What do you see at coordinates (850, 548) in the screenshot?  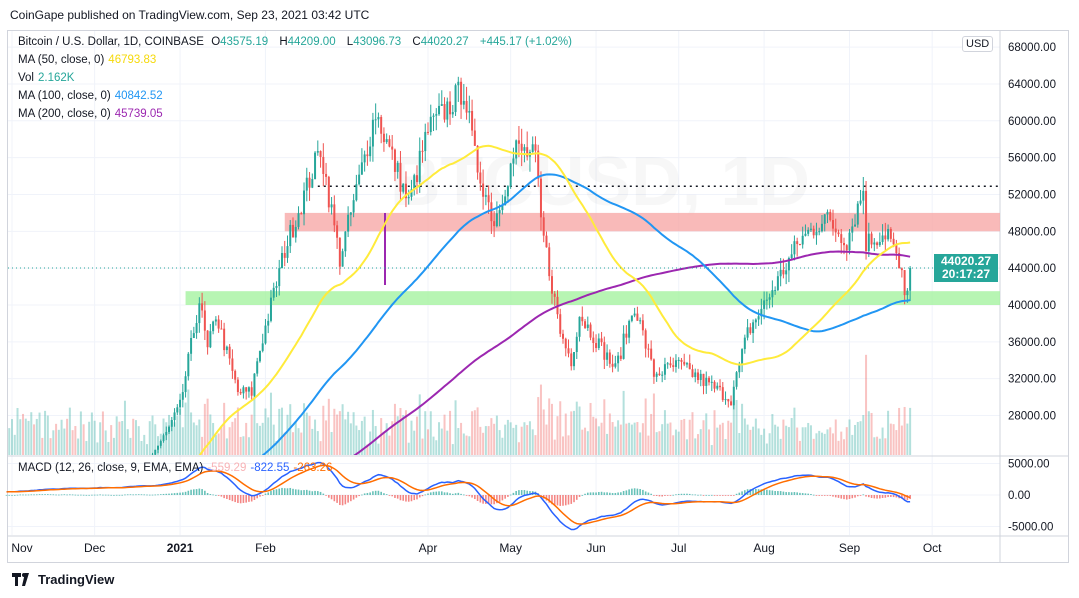 I see `x-tick-label: Sep` at bounding box center [850, 548].